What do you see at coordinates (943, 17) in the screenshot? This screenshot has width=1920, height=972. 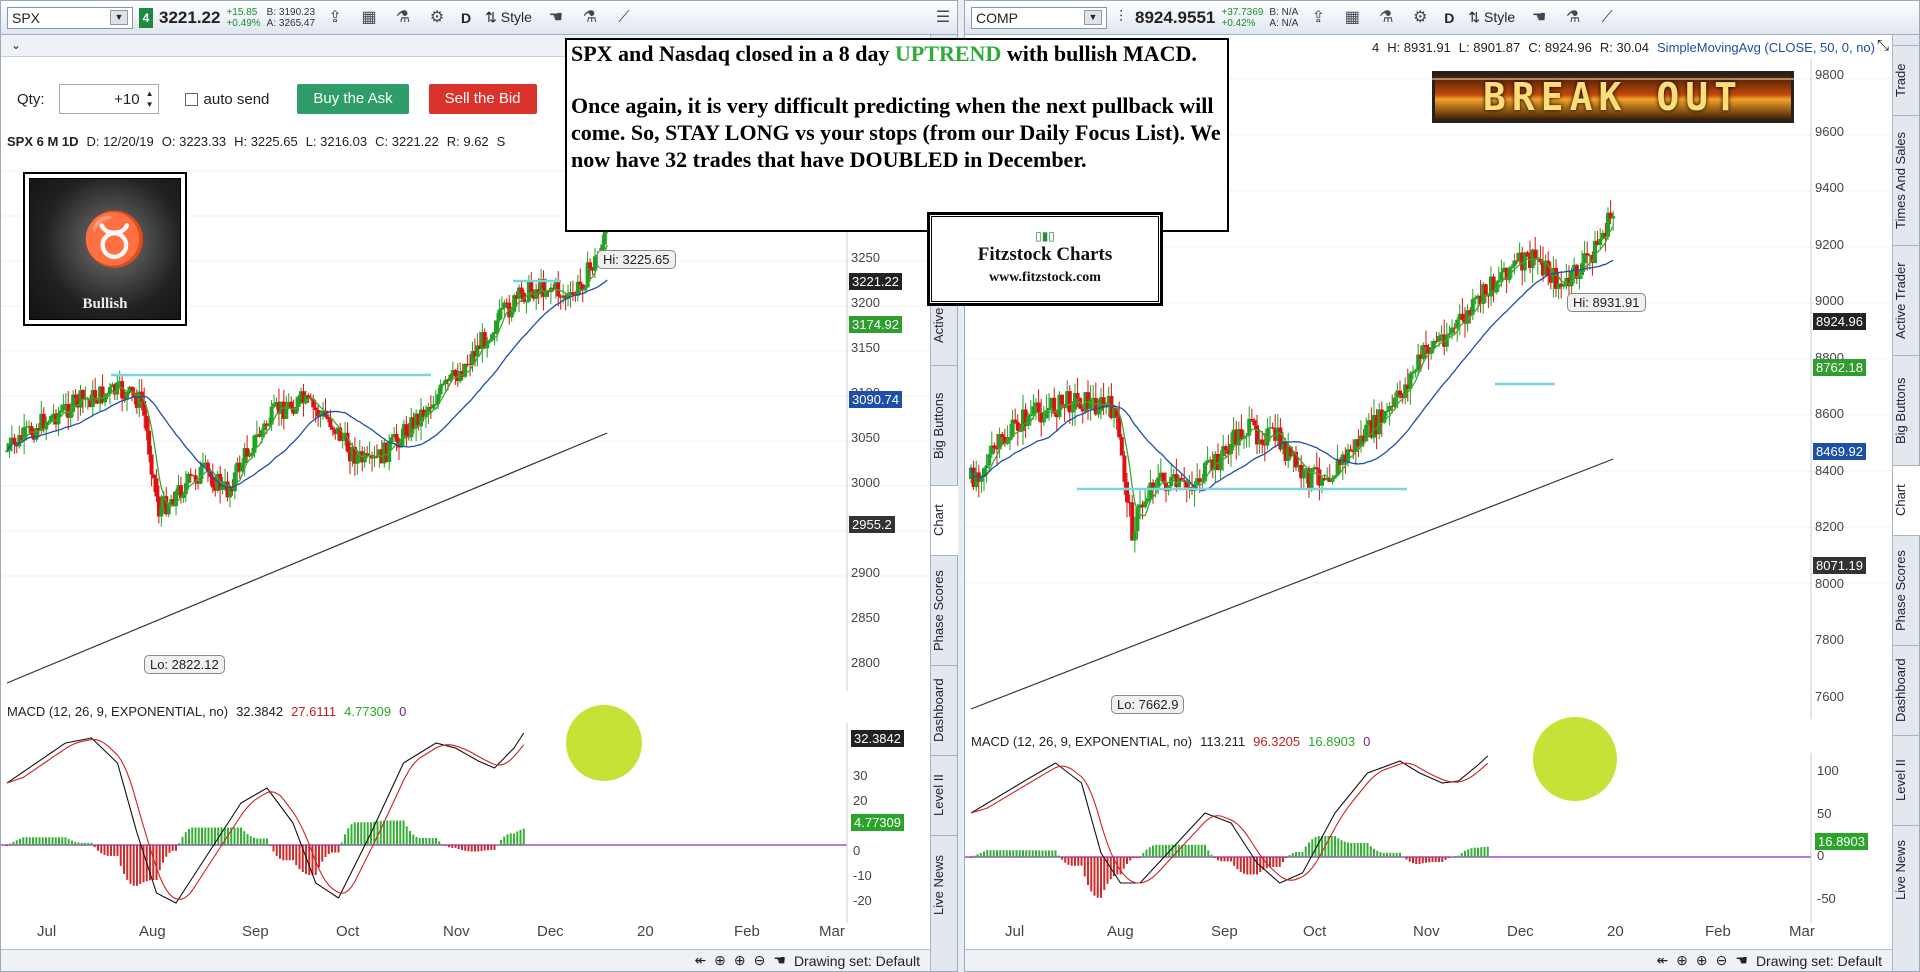 I see `menu-icon: ☰` at bounding box center [943, 17].